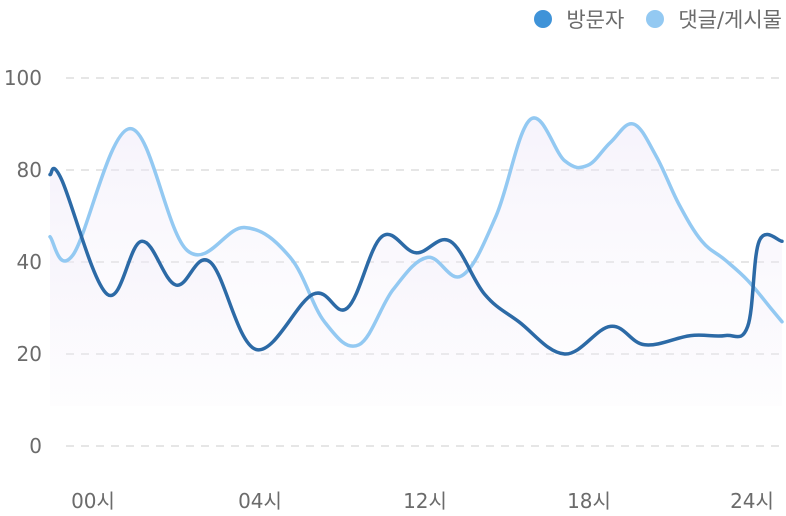 This screenshot has height=516, width=786. I want to click on y-tick-label: 80, so click(29, 170).